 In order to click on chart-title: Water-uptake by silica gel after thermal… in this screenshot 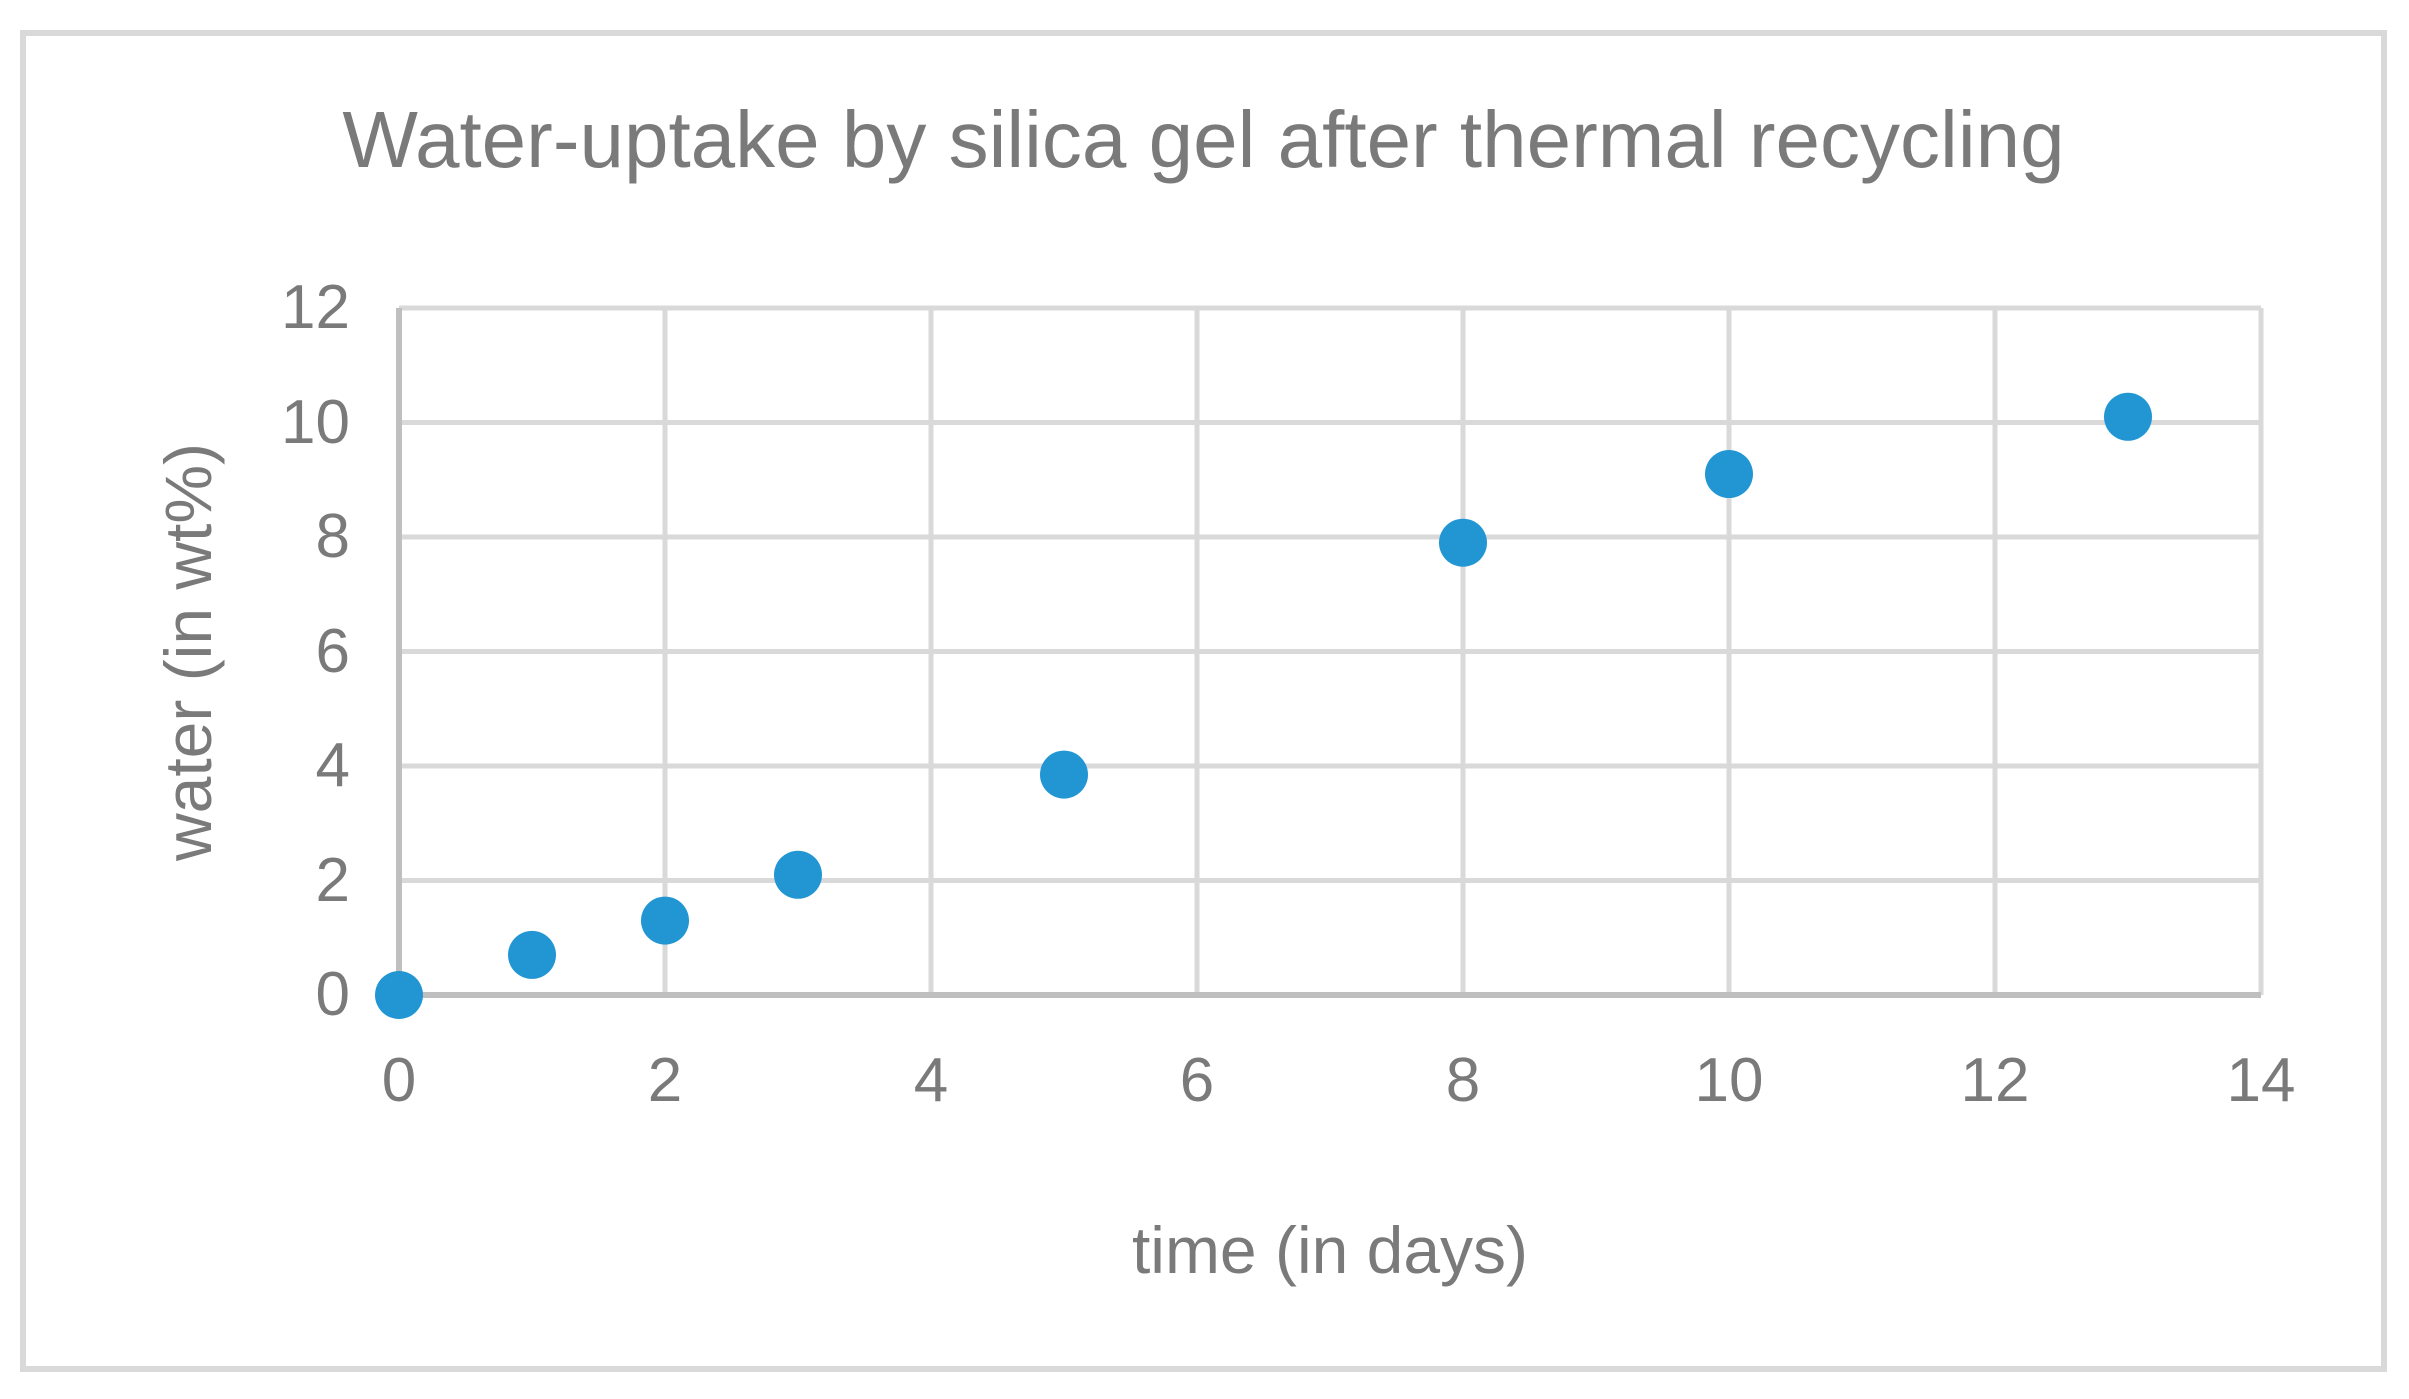, I will do `click(1203, 139)`.